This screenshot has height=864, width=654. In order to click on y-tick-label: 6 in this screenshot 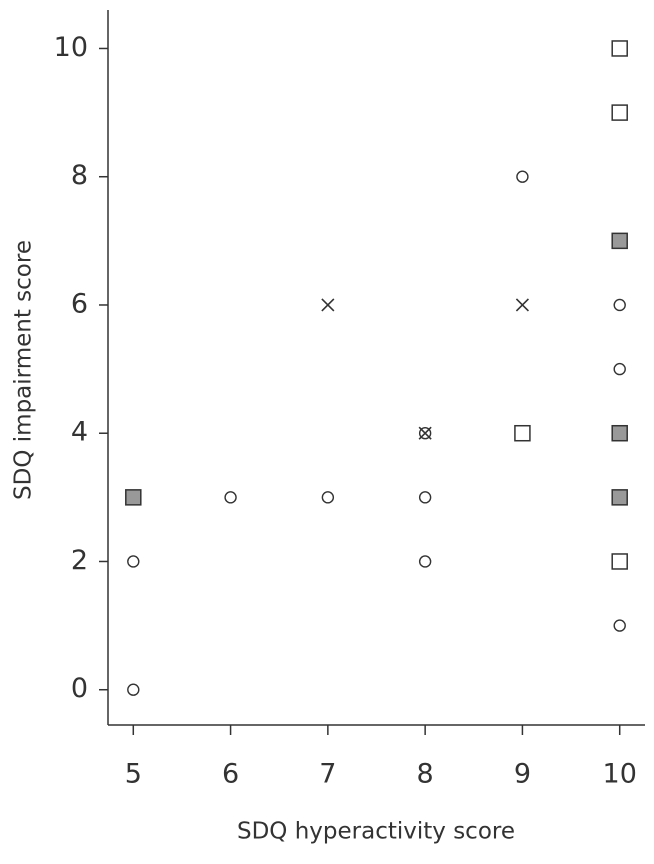, I will do `click(79, 303)`.